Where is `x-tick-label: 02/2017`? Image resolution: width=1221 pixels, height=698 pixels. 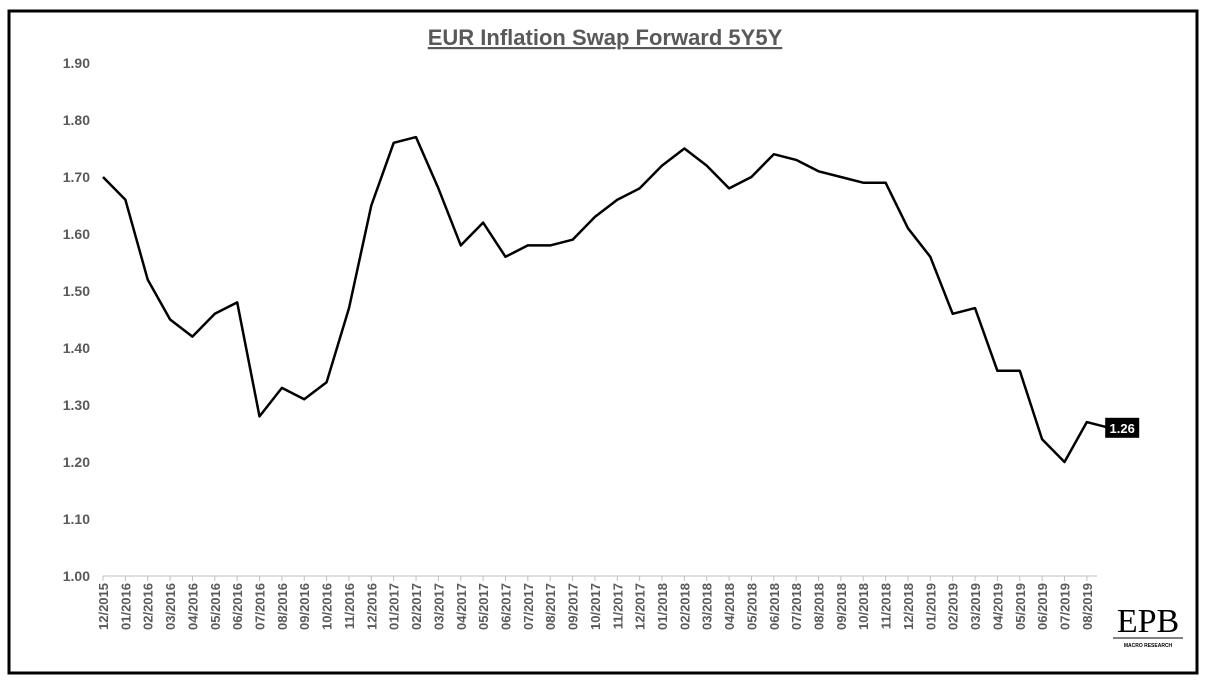 x-tick-label: 02/2017 is located at coordinates (416, 606).